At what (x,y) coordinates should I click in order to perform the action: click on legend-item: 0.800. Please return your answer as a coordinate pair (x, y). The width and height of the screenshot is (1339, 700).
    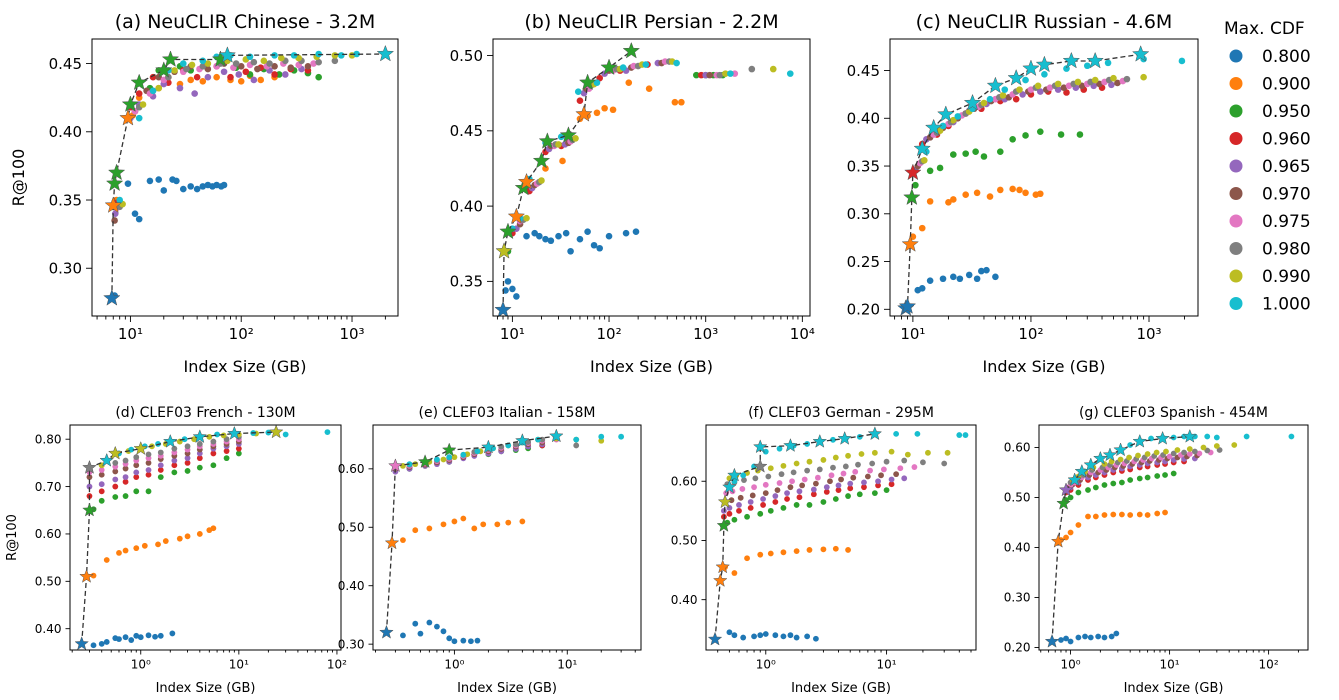
    Looking at the image, I should click on (1270, 57).